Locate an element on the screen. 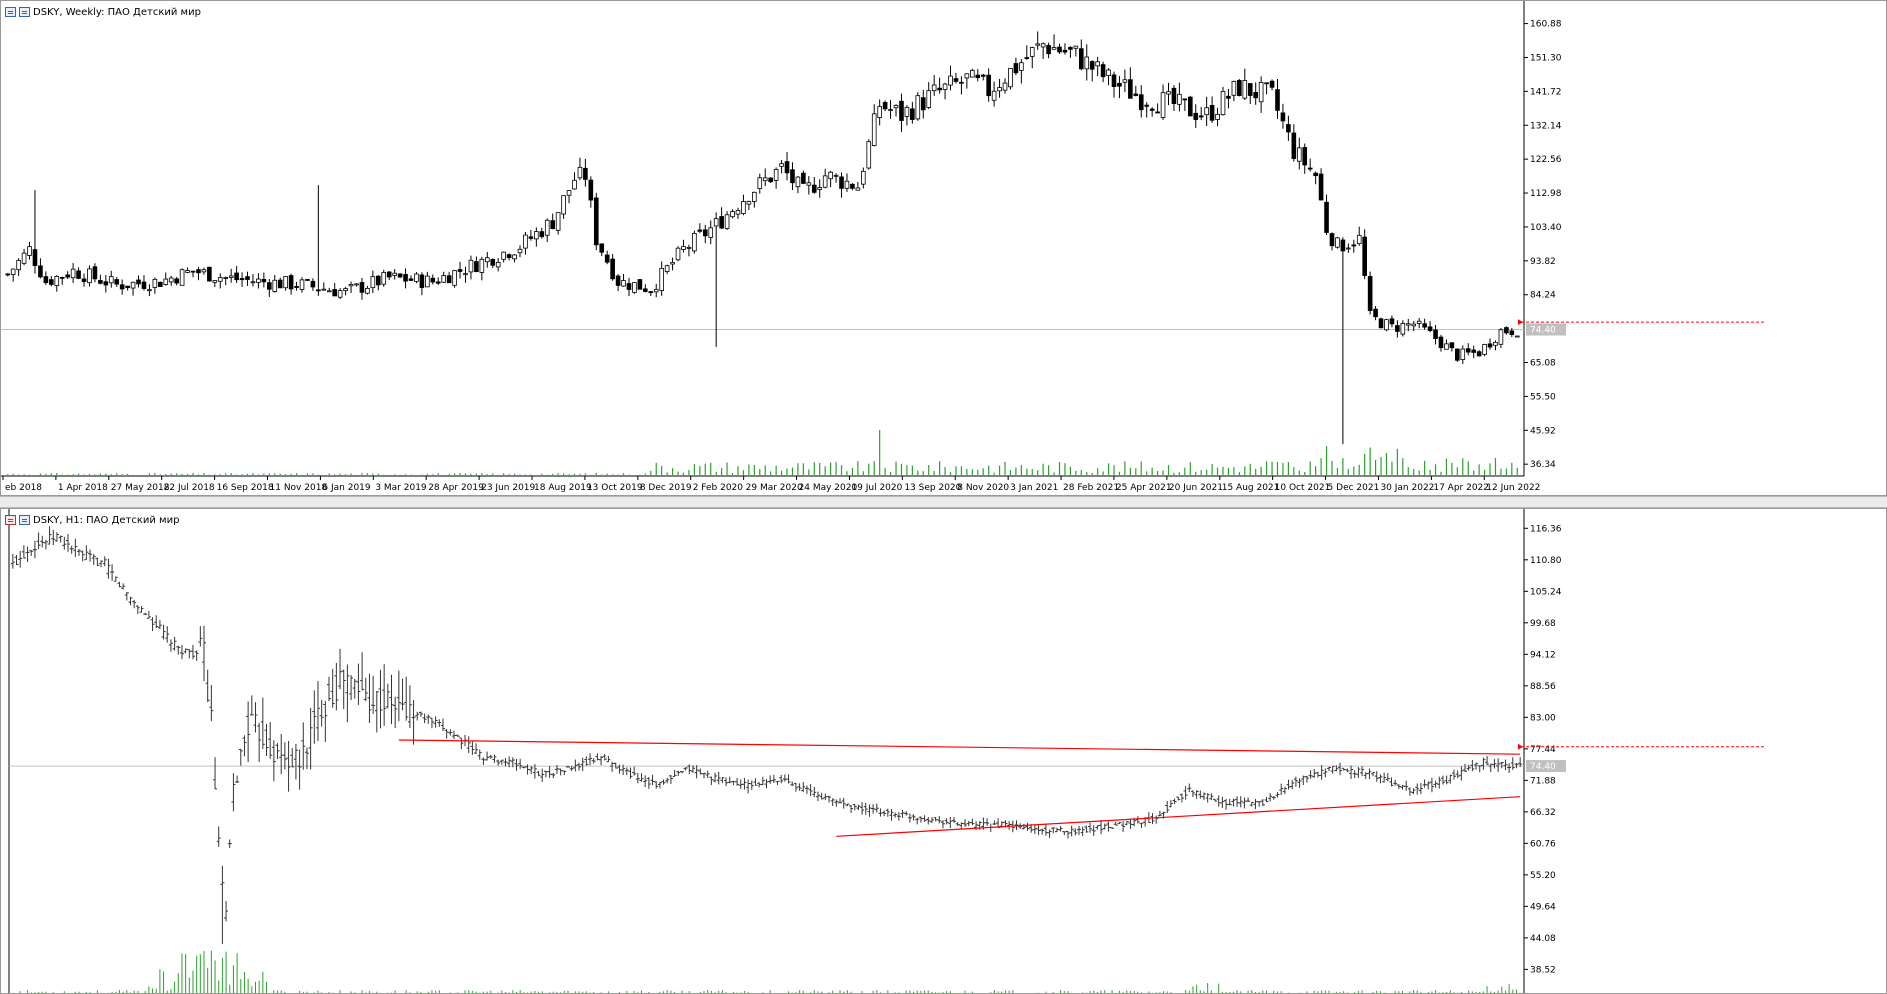 This screenshot has height=994, width=1887. current-price-label-bg is located at coordinates (1546, 329).